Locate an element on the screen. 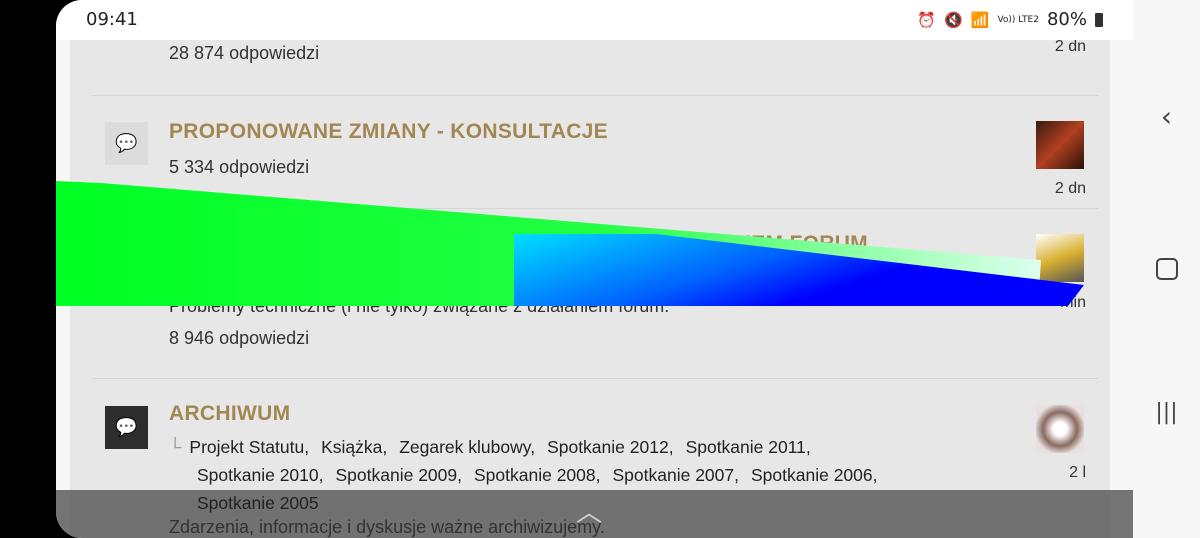 The image size is (1200, 538). artifact-blue is located at coordinates (799, 270).